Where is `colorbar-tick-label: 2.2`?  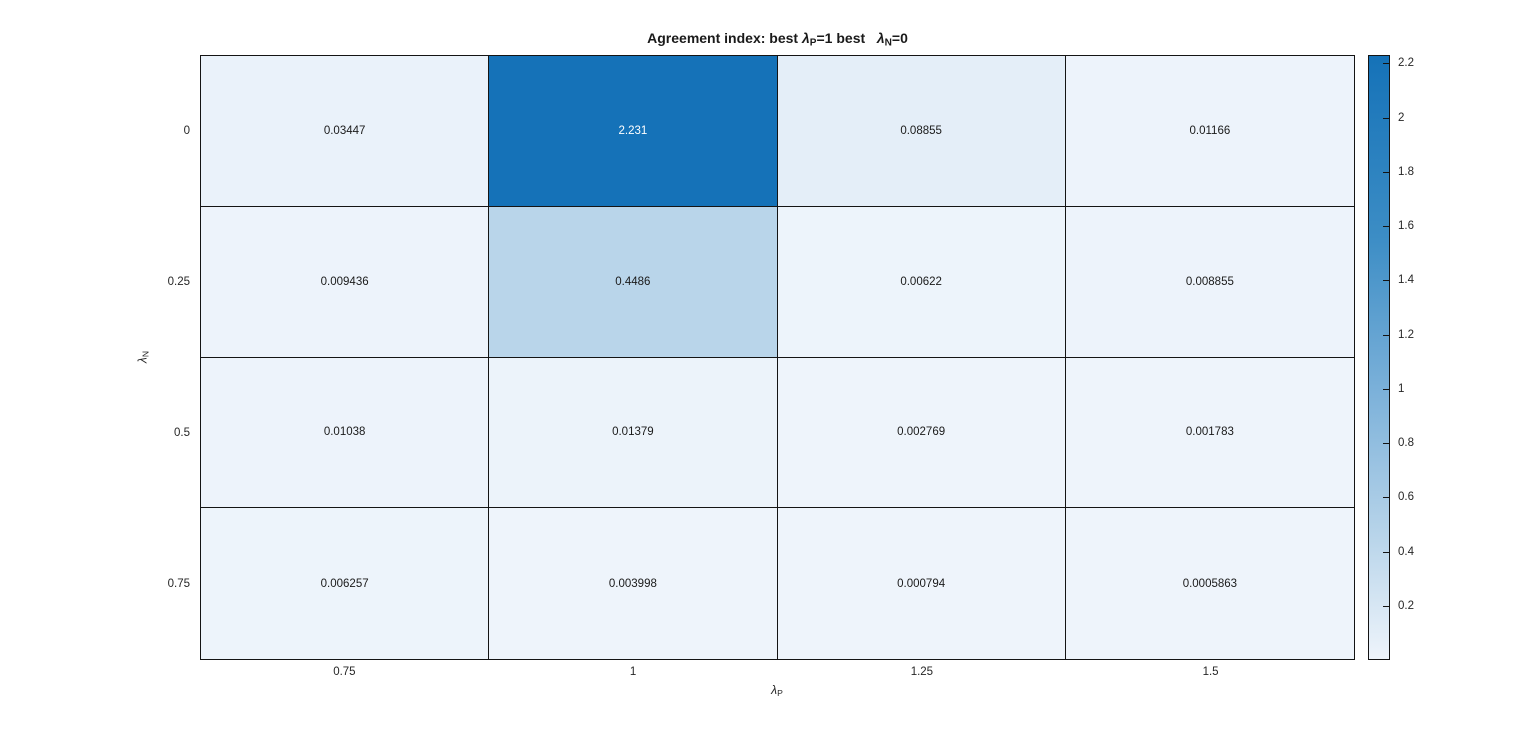
colorbar-tick-label: 2.2 is located at coordinates (1406, 63).